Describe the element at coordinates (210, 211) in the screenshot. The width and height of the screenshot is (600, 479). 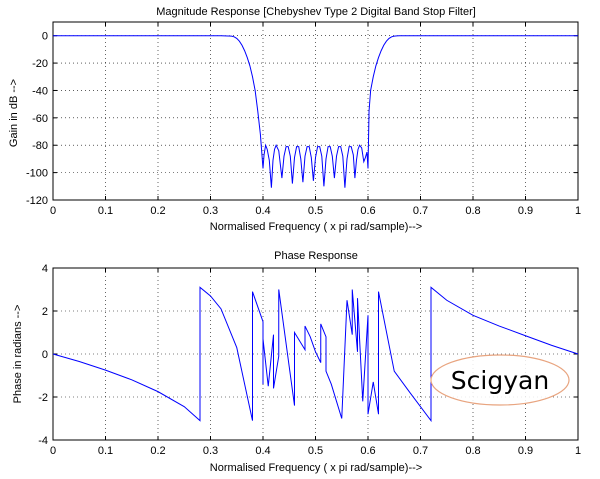
I see `magnitude-x-tick-label: 0.3` at that location.